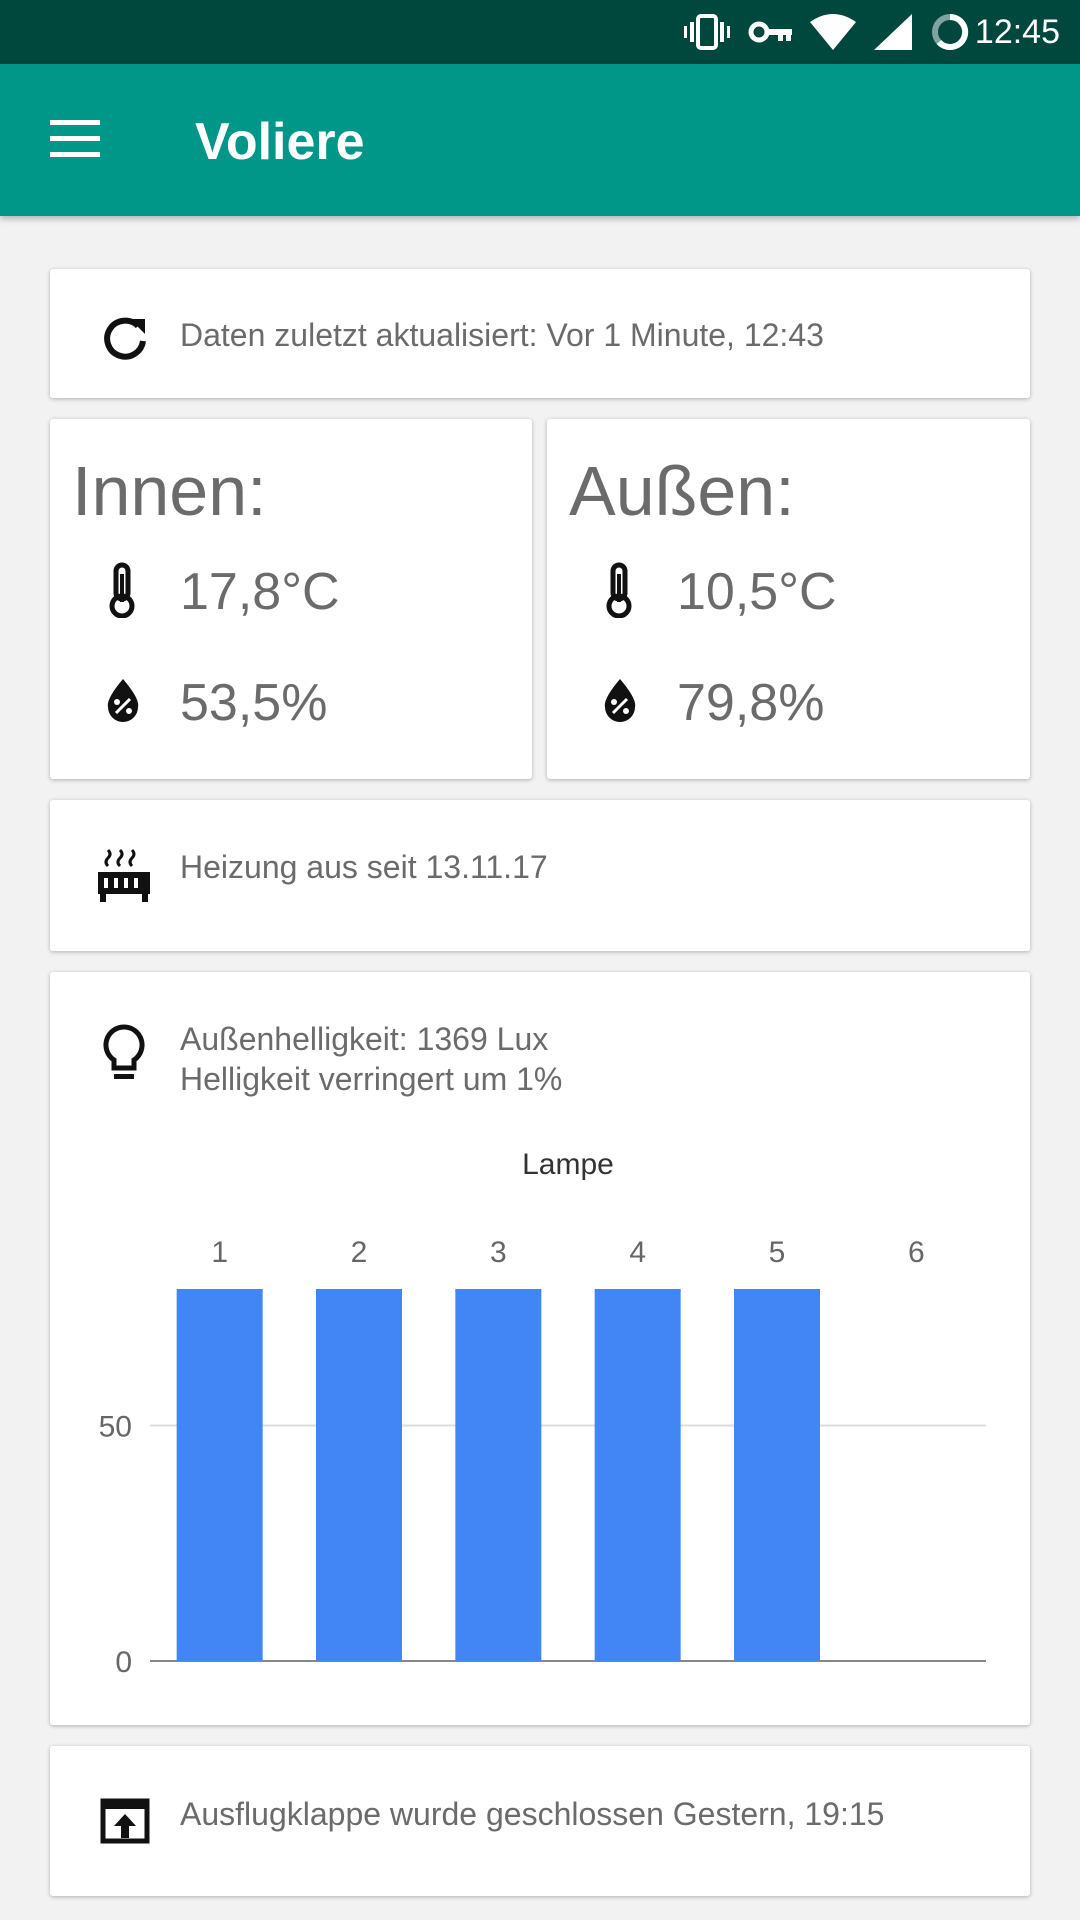  What do you see at coordinates (950, 31) in the screenshot?
I see `battery-icon` at bounding box center [950, 31].